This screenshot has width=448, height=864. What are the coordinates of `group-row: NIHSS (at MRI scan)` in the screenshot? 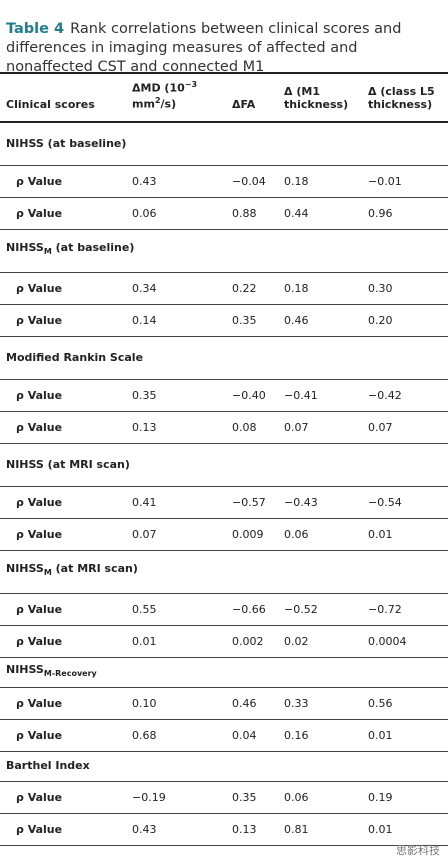 It's located at (224, 464).